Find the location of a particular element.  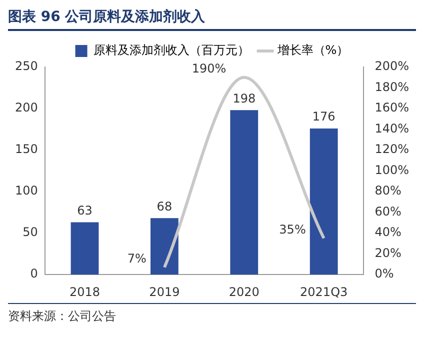

x-tick-label: 2020 is located at coordinates (244, 291).